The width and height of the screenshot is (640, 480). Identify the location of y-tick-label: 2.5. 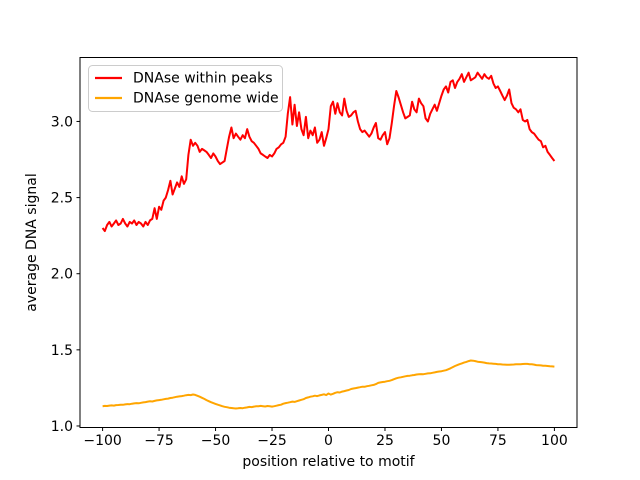
(62, 199).